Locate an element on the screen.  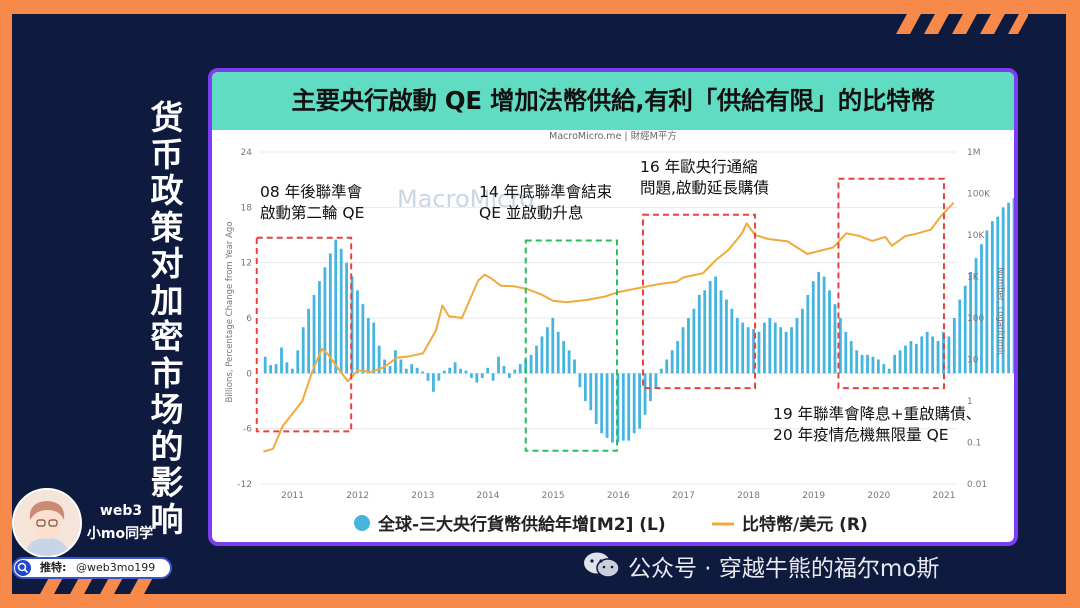
legend-m2-marker is located at coordinates (362, 523).